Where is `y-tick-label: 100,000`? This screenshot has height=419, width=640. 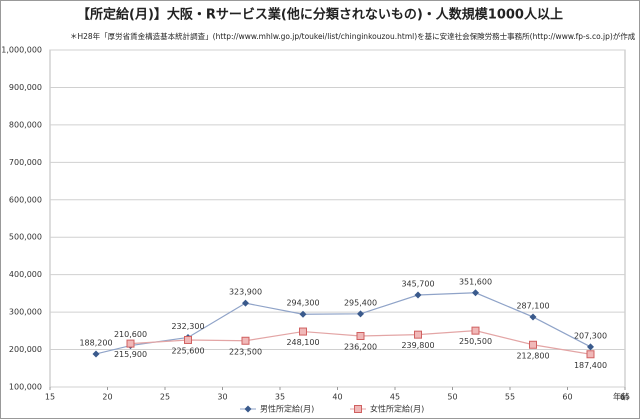
y-tick-label: 100,000 is located at coordinates (25, 387).